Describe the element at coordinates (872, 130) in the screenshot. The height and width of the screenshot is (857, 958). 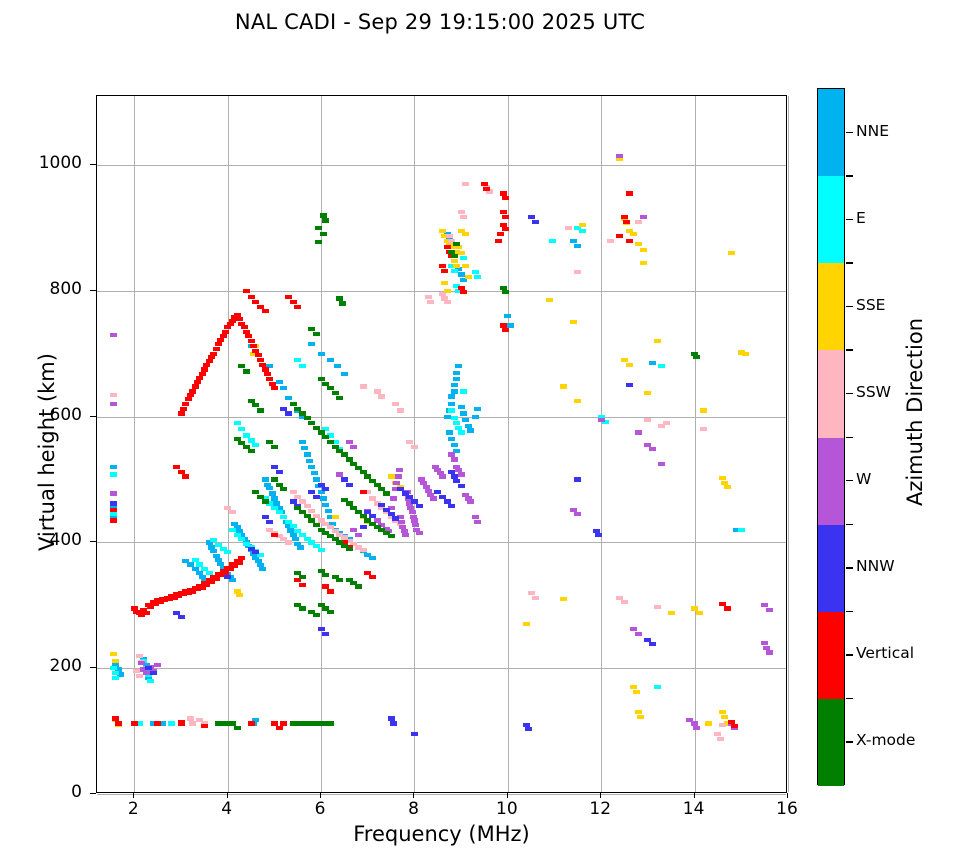
I see `colorbar-label-nne: NNE` at that location.